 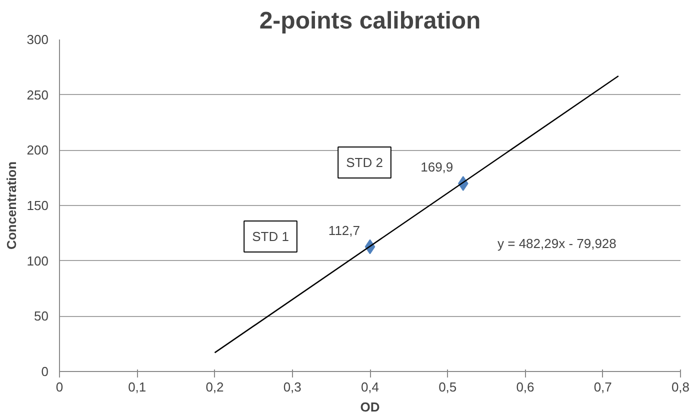 What do you see at coordinates (270, 236) in the screenshot?
I see `annotation: STD 1` at bounding box center [270, 236].